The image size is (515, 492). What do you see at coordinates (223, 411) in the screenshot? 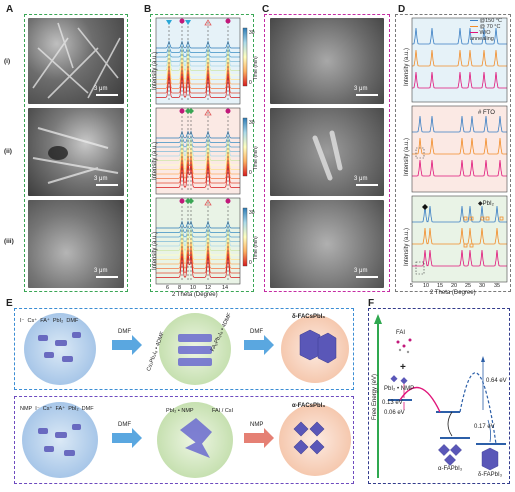
I see `e-bottom-intermediate2: FAI / CsI` at bounding box center [223, 411].